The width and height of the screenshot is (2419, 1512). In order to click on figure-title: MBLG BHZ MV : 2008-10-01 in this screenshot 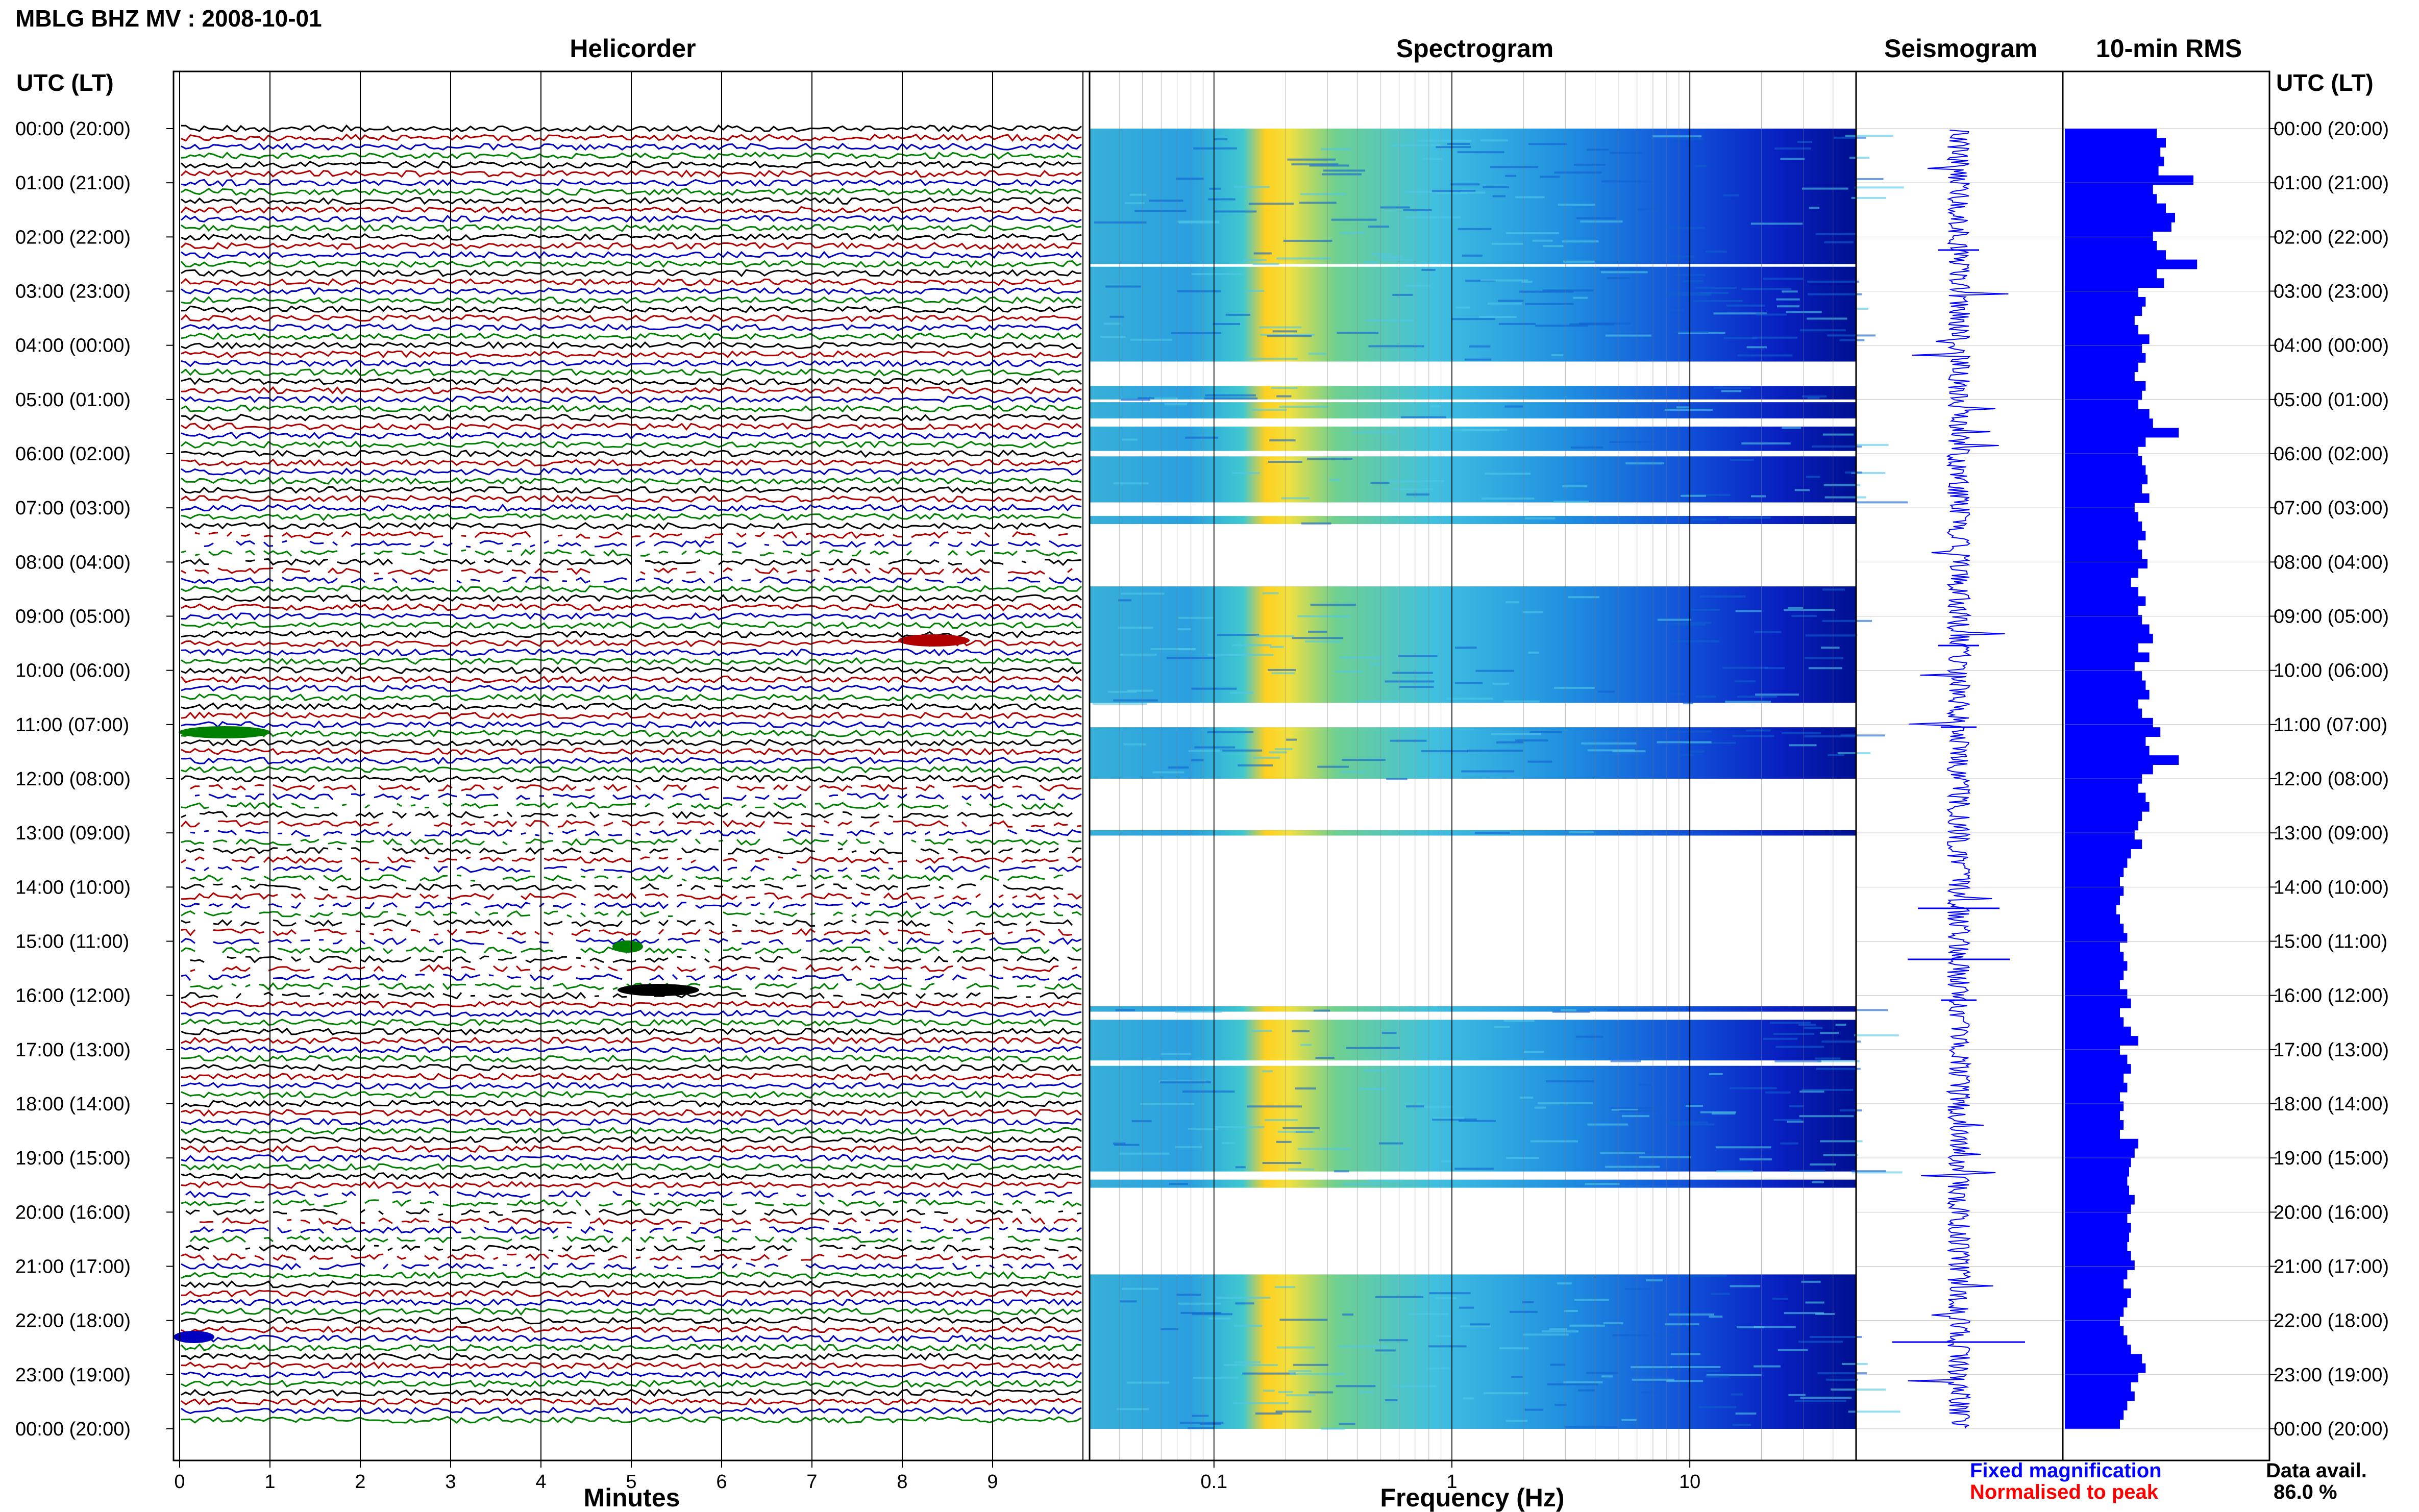, I will do `click(168, 18)`.